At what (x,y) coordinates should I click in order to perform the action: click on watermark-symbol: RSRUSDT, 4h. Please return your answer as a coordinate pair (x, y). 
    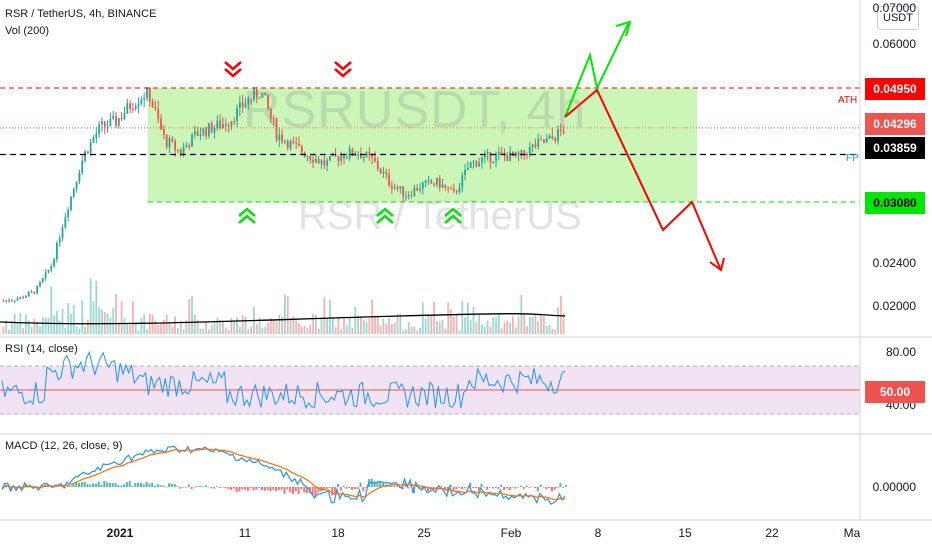
    Looking at the image, I should click on (415, 110).